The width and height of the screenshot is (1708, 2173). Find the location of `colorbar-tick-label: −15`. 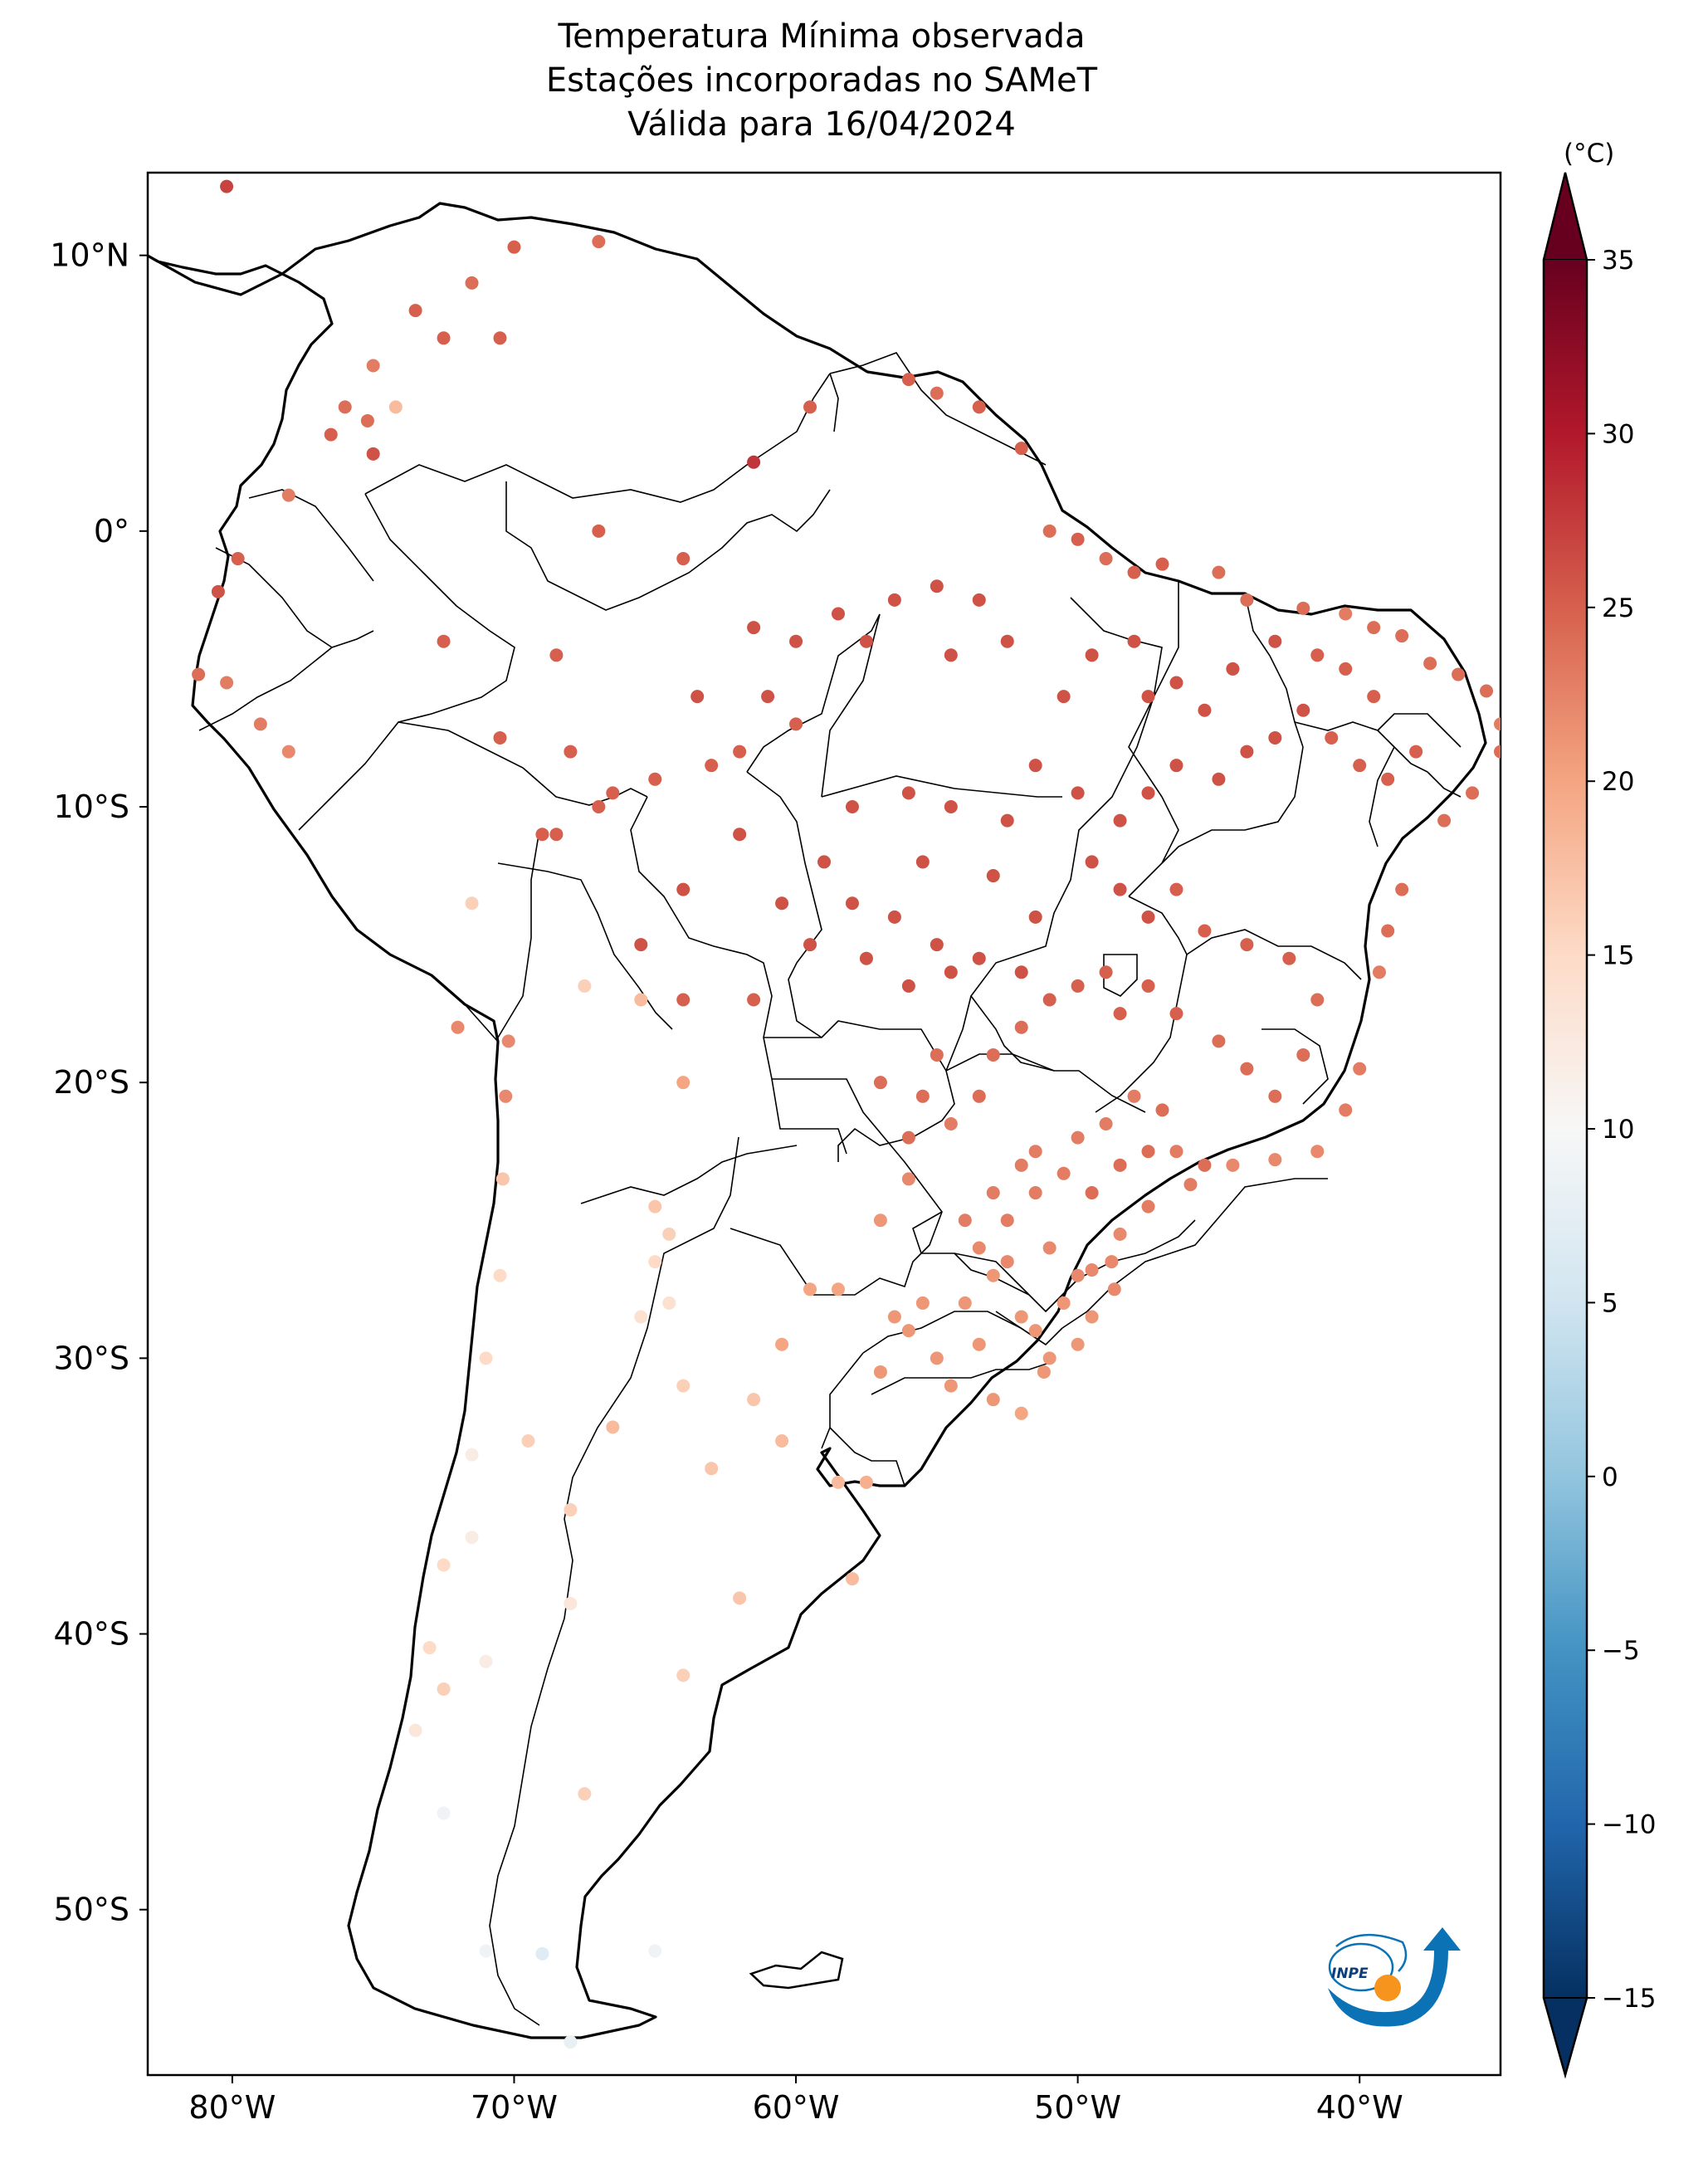

colorbar-tick-label: −15 is located at coordinates (1629, 1999).